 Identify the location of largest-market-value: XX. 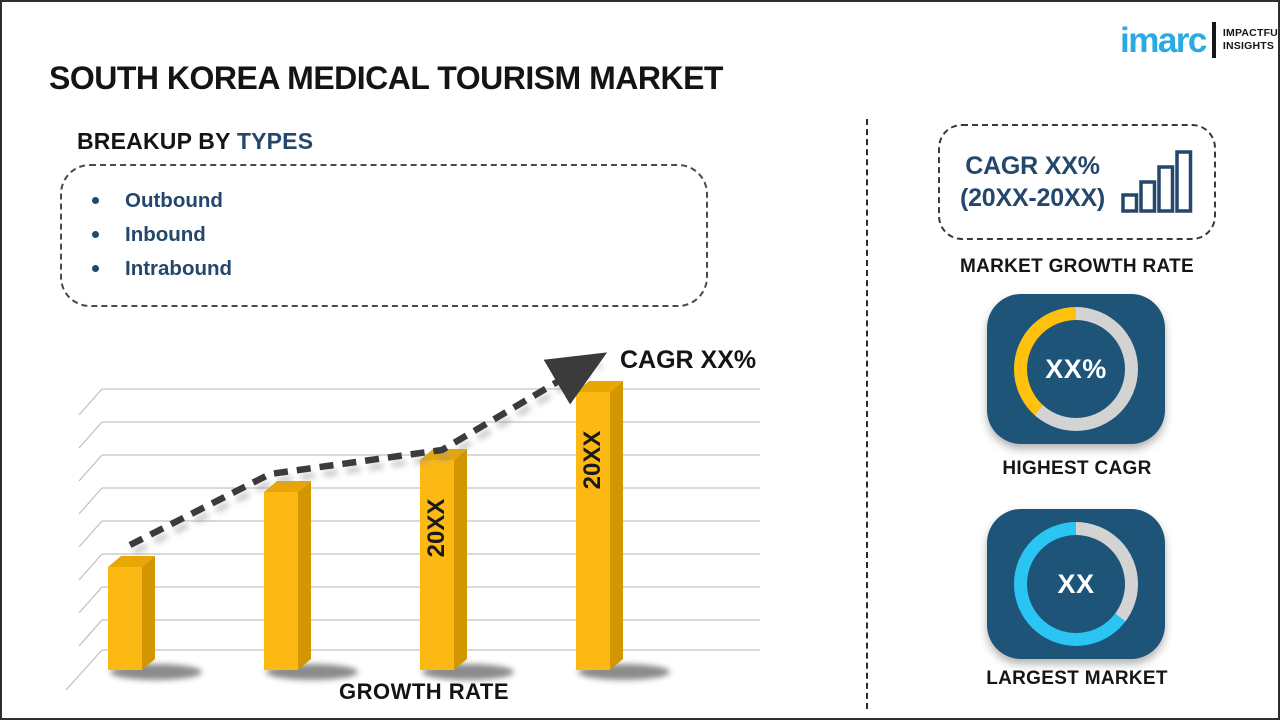
(1076, 583).